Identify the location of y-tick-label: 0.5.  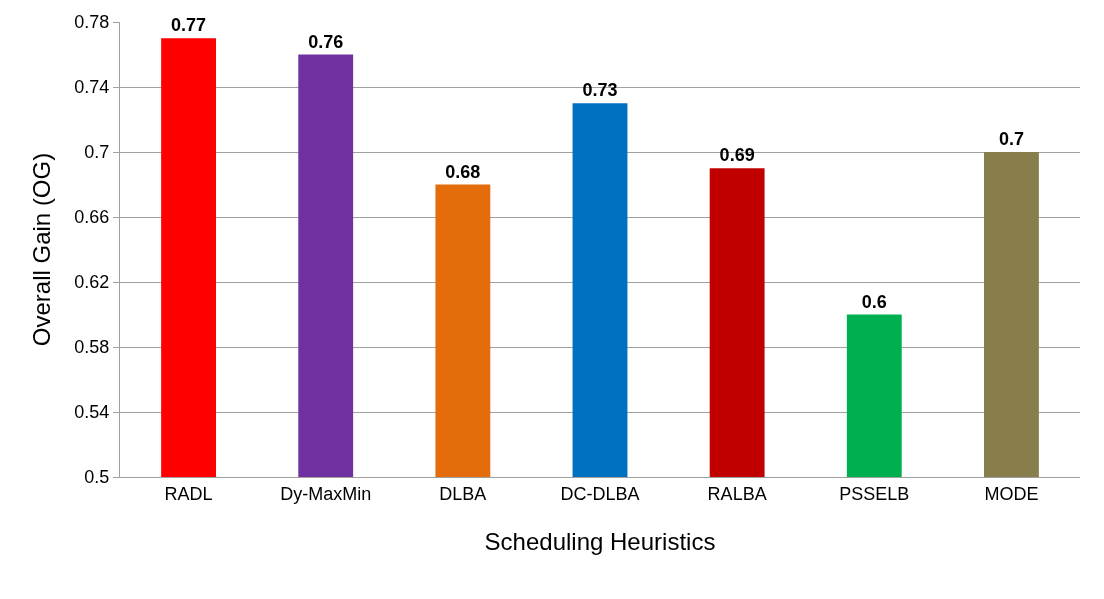
(97, 477).